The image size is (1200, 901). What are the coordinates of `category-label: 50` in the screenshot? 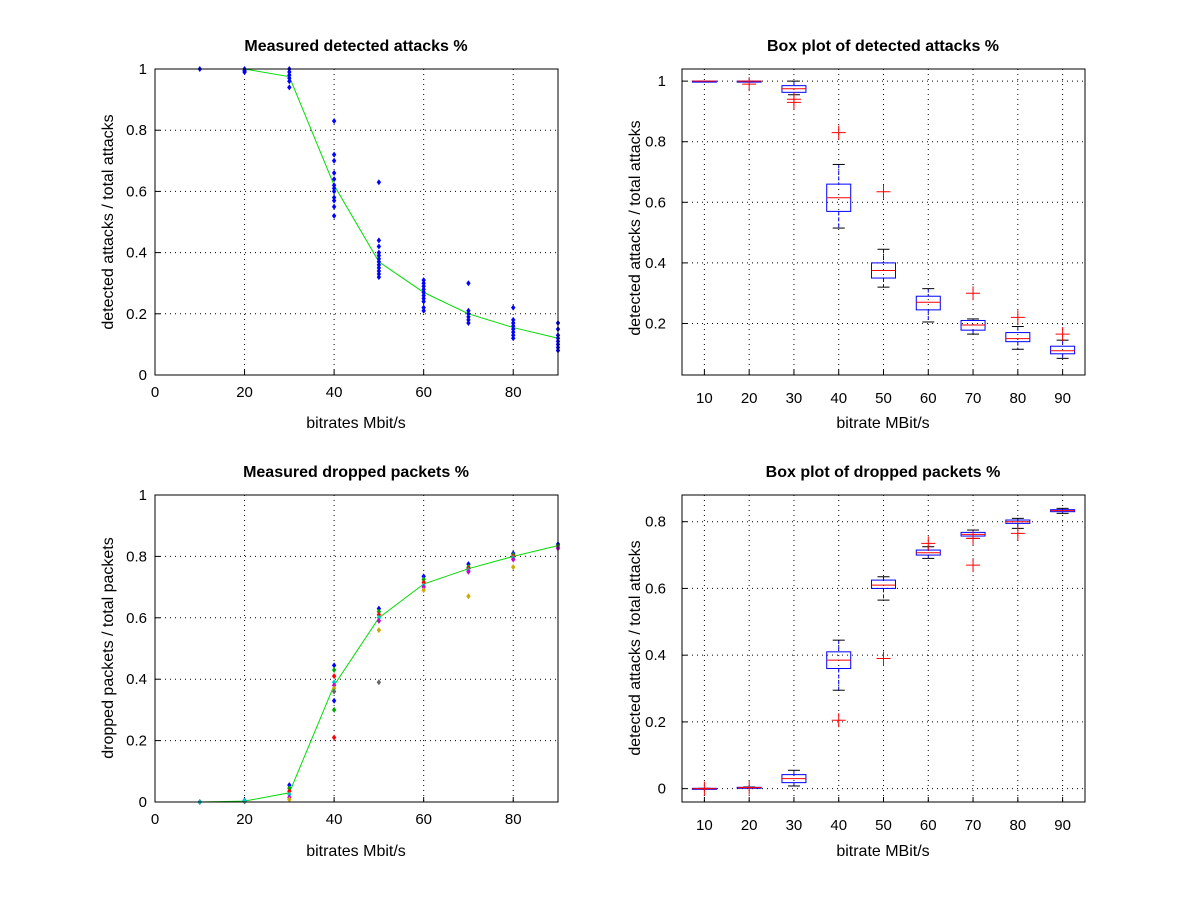 It's located at (883, 398).